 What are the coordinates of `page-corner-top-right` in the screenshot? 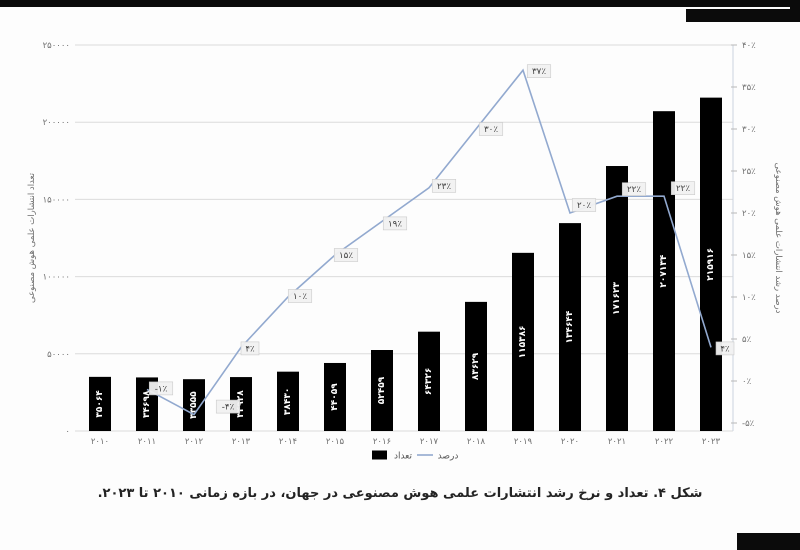 It's located at (743, 11).